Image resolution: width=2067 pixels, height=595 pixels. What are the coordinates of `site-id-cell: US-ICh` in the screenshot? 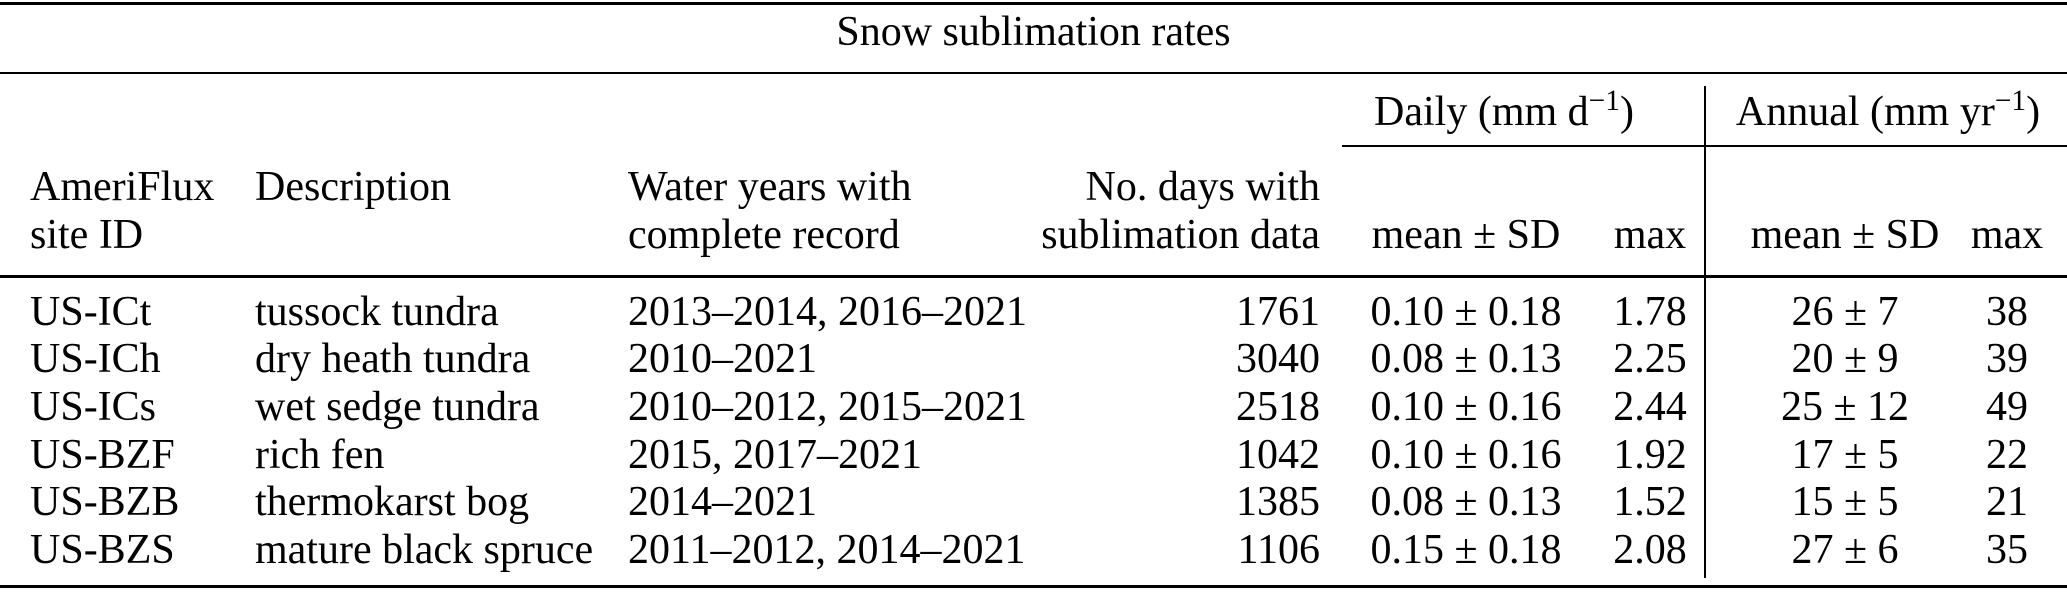 It's located at (95, 359).